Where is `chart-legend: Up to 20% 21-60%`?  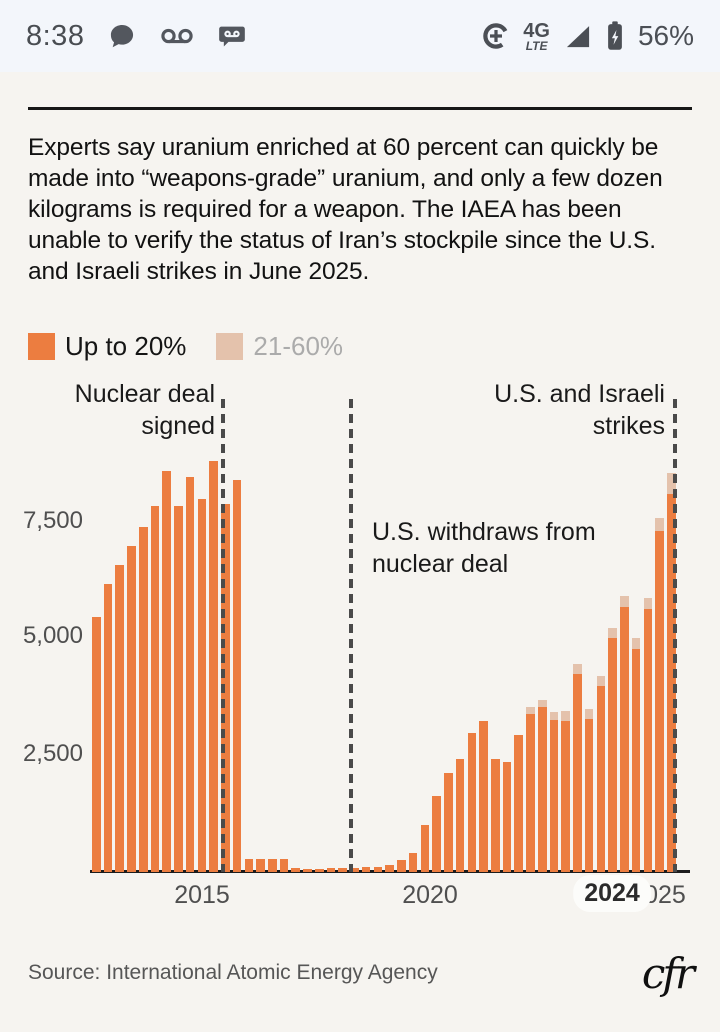 chart-legend: Up to 20% 21-60% is located at coordinates (360, 346).